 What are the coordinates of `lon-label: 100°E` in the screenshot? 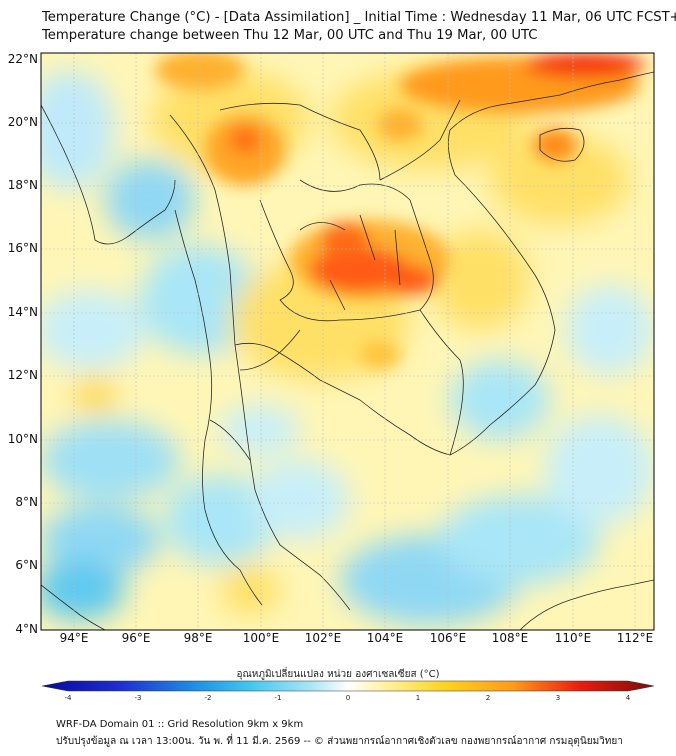 It's located at (261, 638).